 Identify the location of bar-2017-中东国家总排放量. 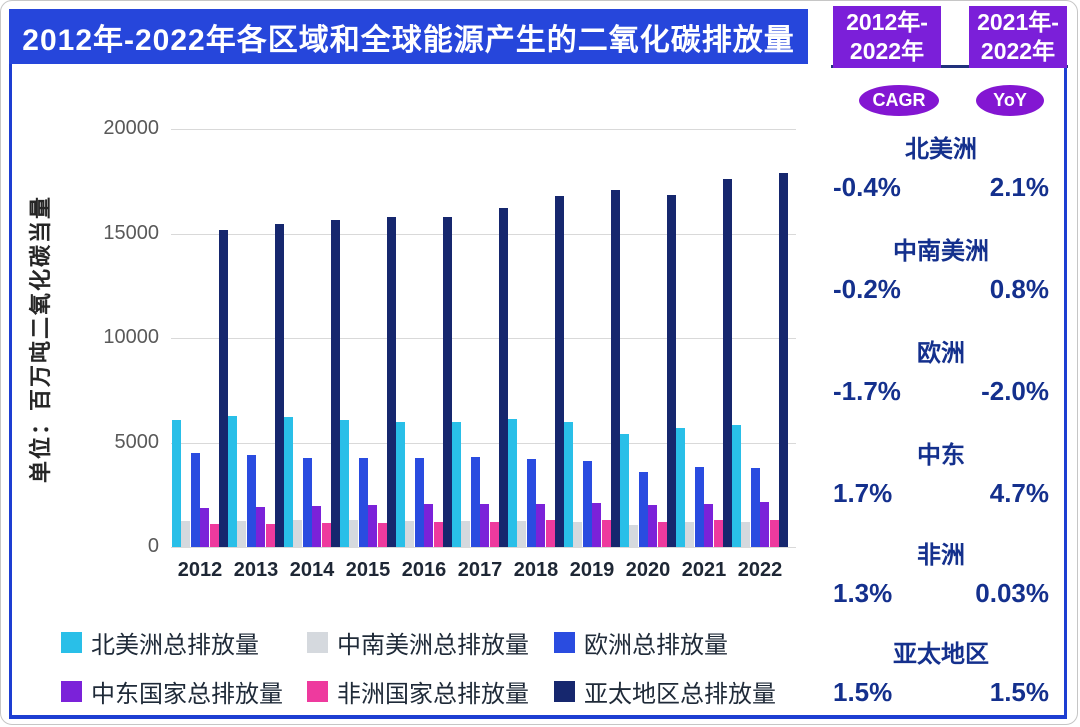
(484, 525).